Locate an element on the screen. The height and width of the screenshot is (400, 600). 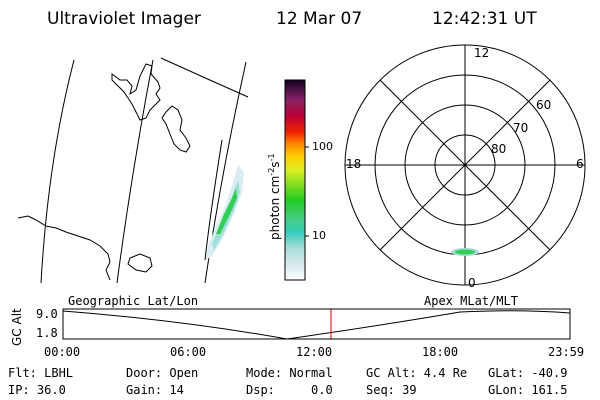
colorbar-tick-label-100: 100 is located at coordinates (322, 146).